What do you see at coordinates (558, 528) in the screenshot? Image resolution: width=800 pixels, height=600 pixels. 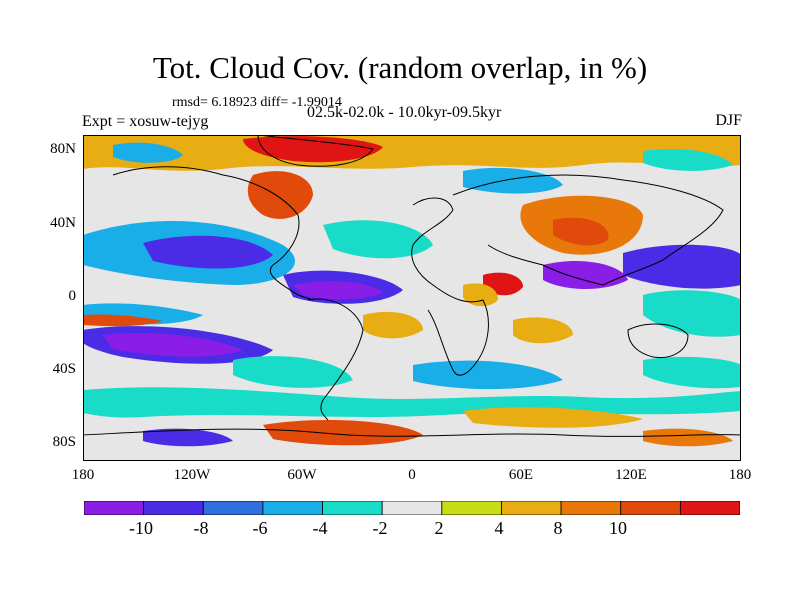 I see `colorbar-label: 8` at bounding box center [558, 528].